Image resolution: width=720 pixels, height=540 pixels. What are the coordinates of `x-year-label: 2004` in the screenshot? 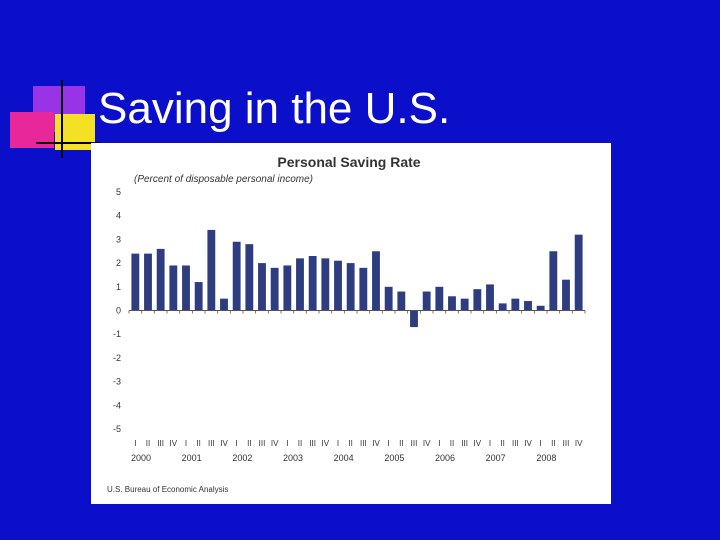 It's located at (344, 458).